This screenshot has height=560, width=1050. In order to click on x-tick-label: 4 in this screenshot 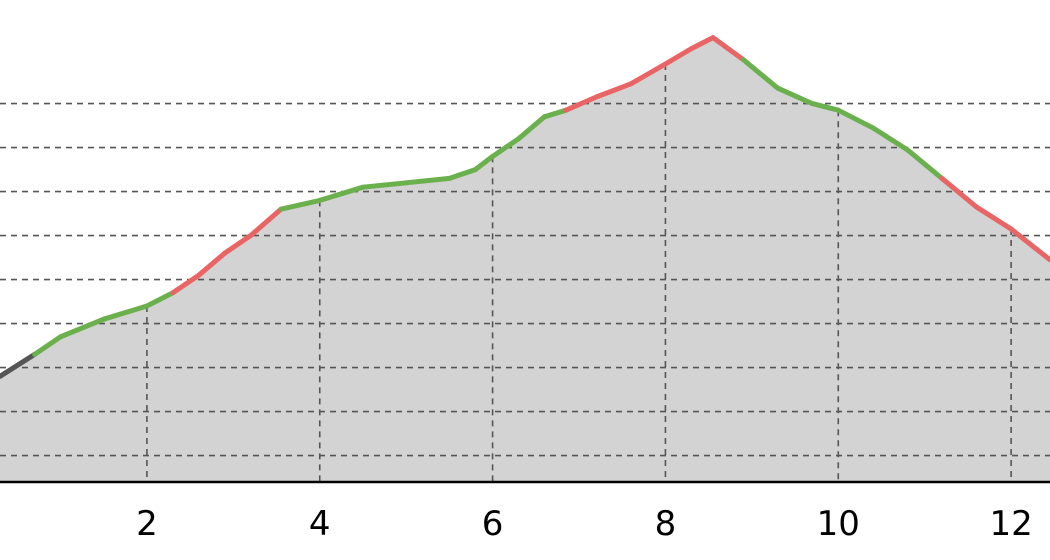, I will do `click(320, 524)`.